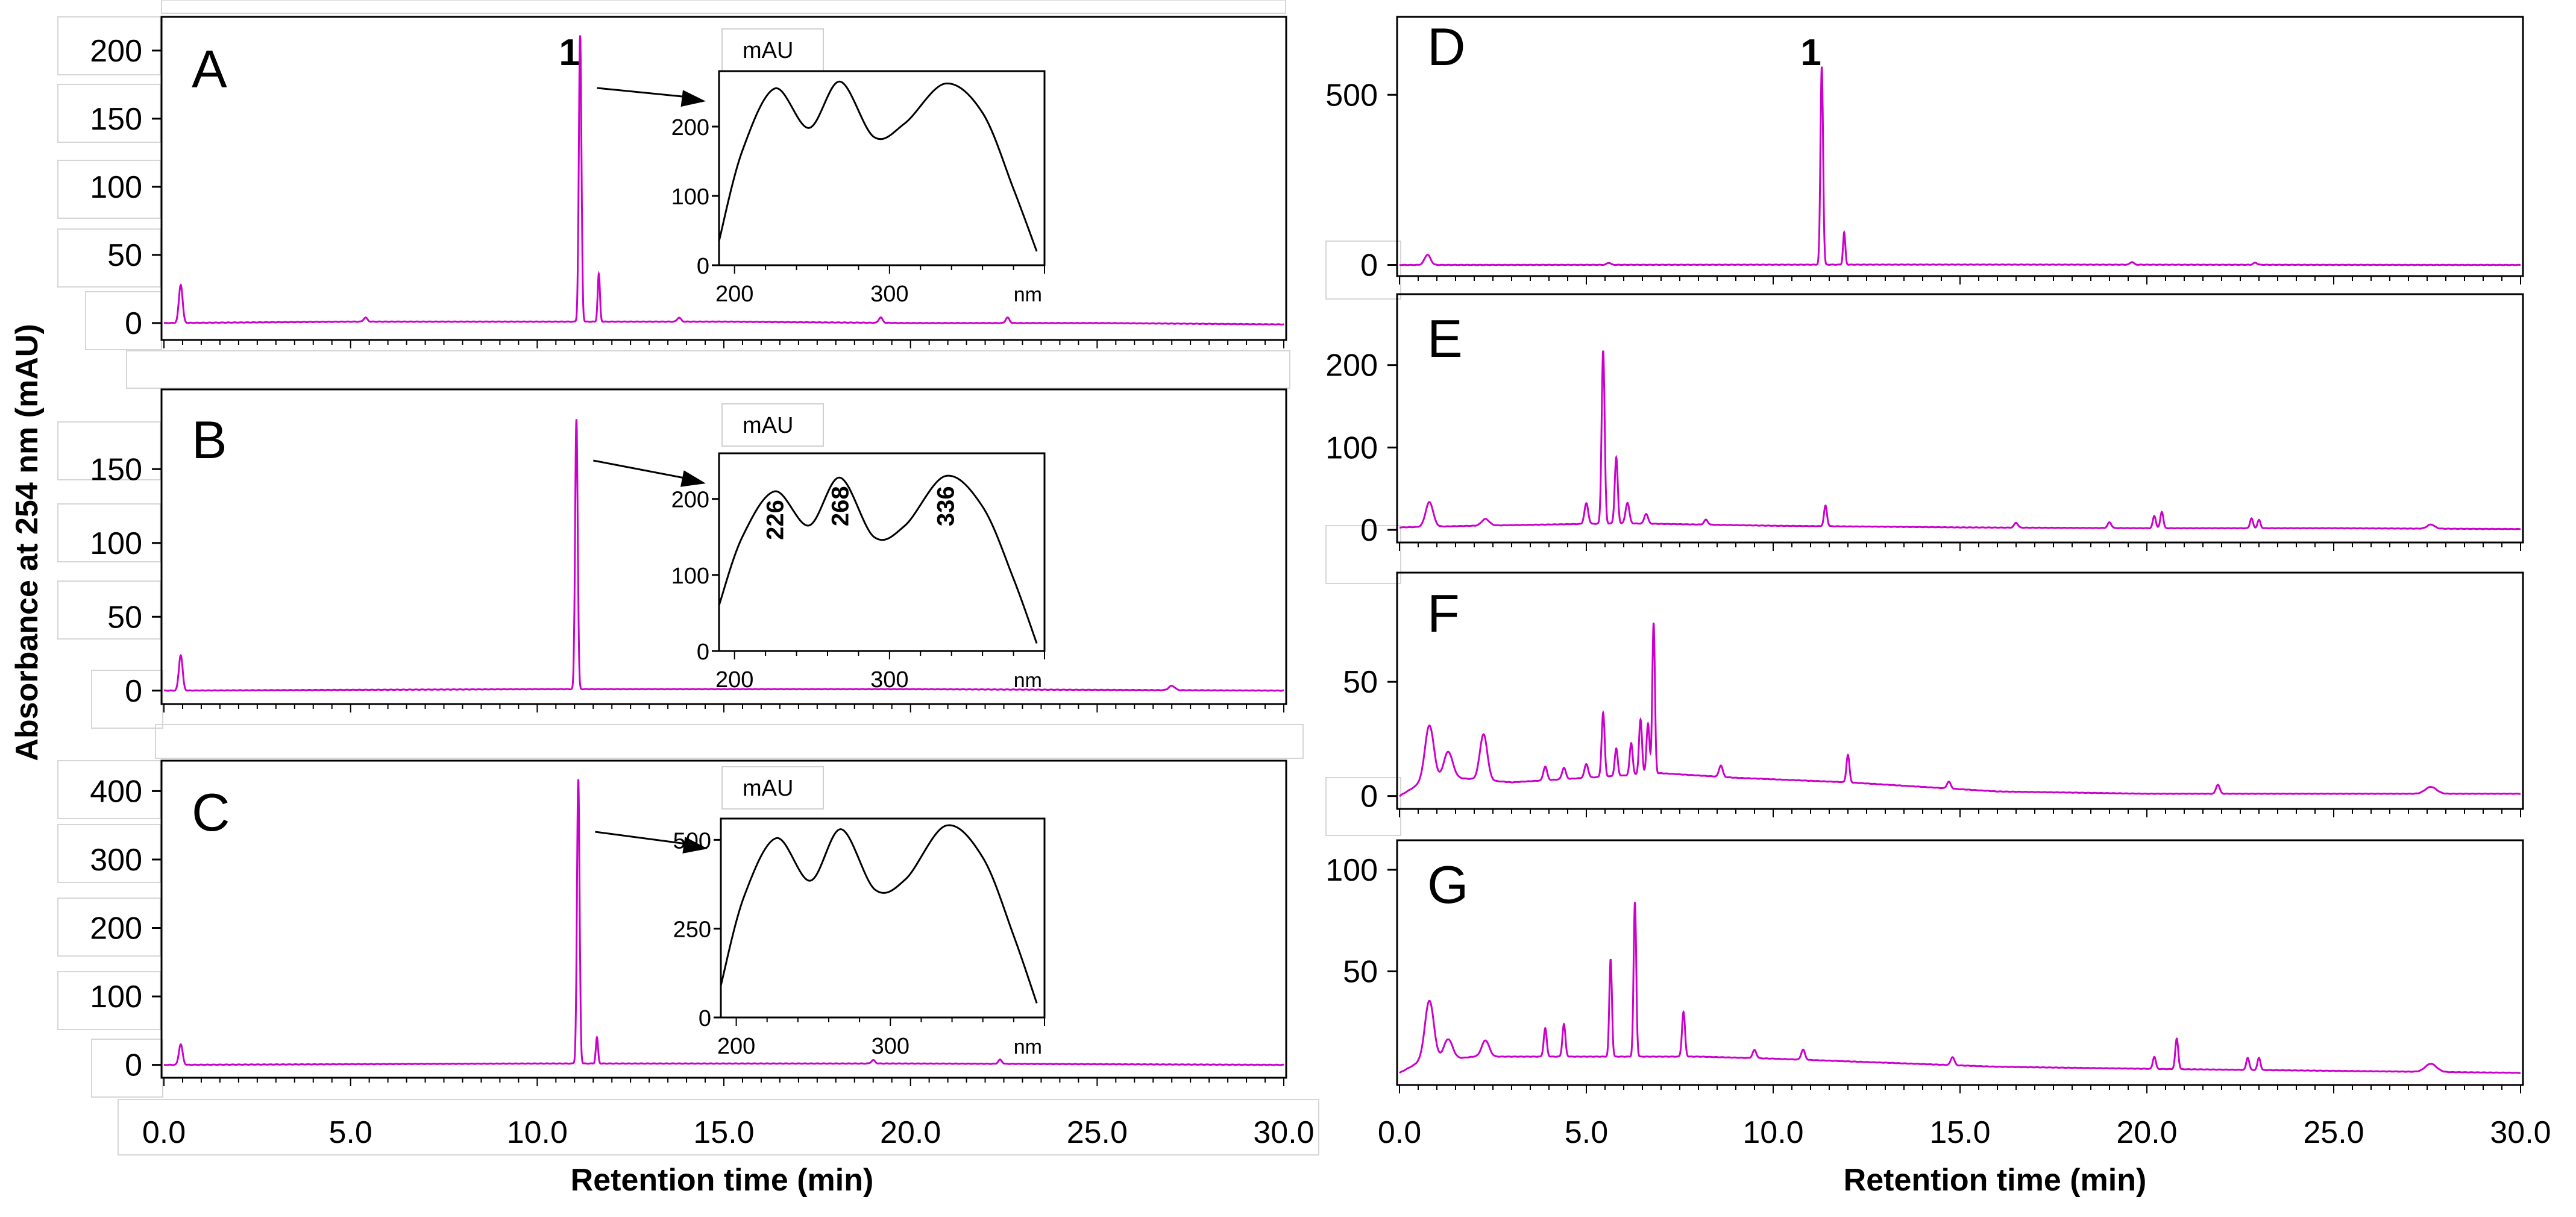 This screenshot has height=1217, width=2576. What do you see at coordinates (1446, 47) in the screenshot?
I see `panel-label: D` at bounding box center [1446, 47].